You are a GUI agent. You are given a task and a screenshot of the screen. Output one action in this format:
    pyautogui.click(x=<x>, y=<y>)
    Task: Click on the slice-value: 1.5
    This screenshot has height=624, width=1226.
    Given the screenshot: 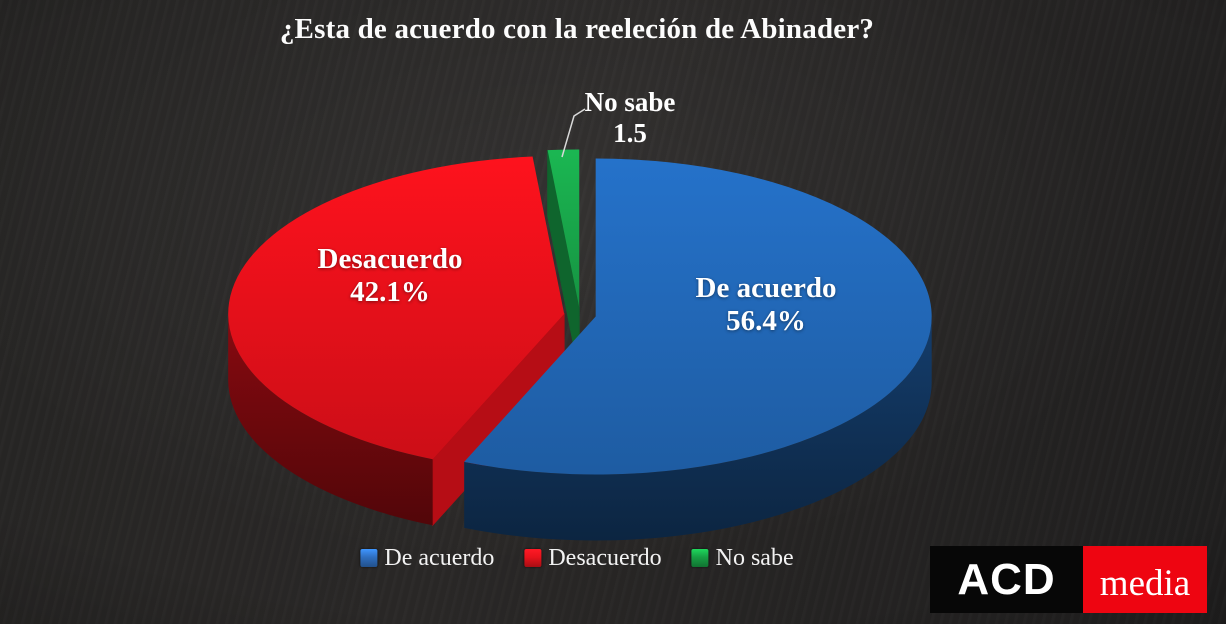 What is the action you would take?
    pyautogui.click(x=630, y=133)
    